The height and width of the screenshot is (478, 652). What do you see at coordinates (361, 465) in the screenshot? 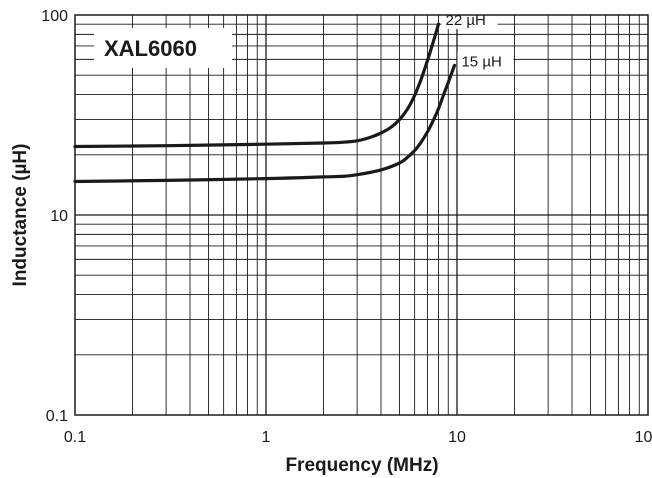
I see `x-axis-label: Frequency (MHz)` at bounding box center [361, 465].